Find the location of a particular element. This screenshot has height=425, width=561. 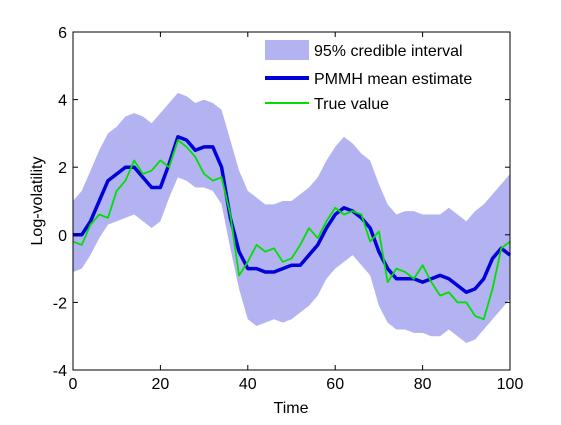

x-axis-label: Time is located at coordinates (291, 408).